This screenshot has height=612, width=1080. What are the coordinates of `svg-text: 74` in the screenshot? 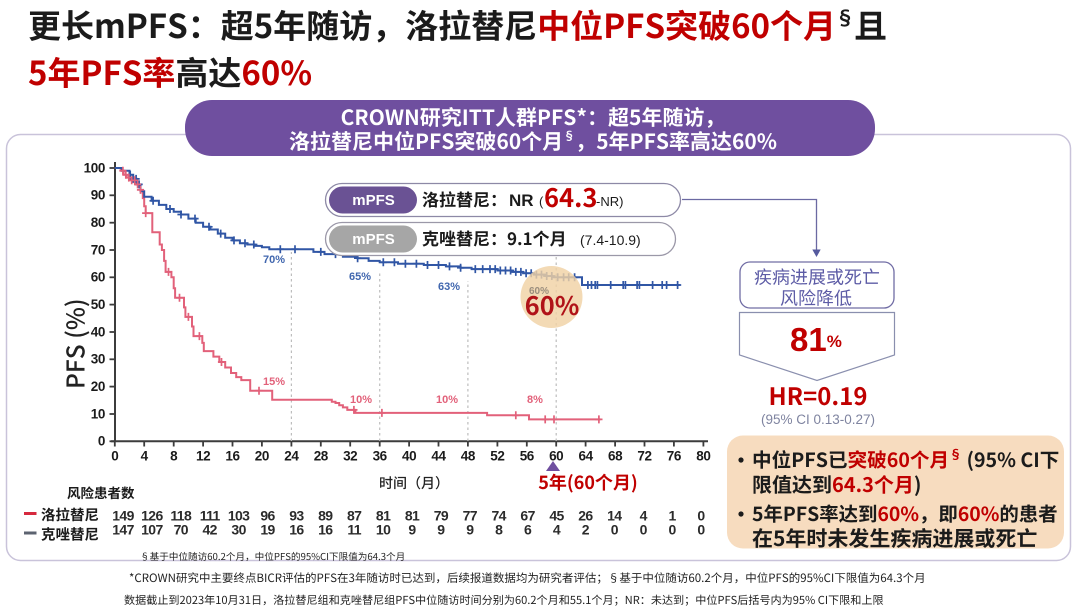 It's located at (499, 516).